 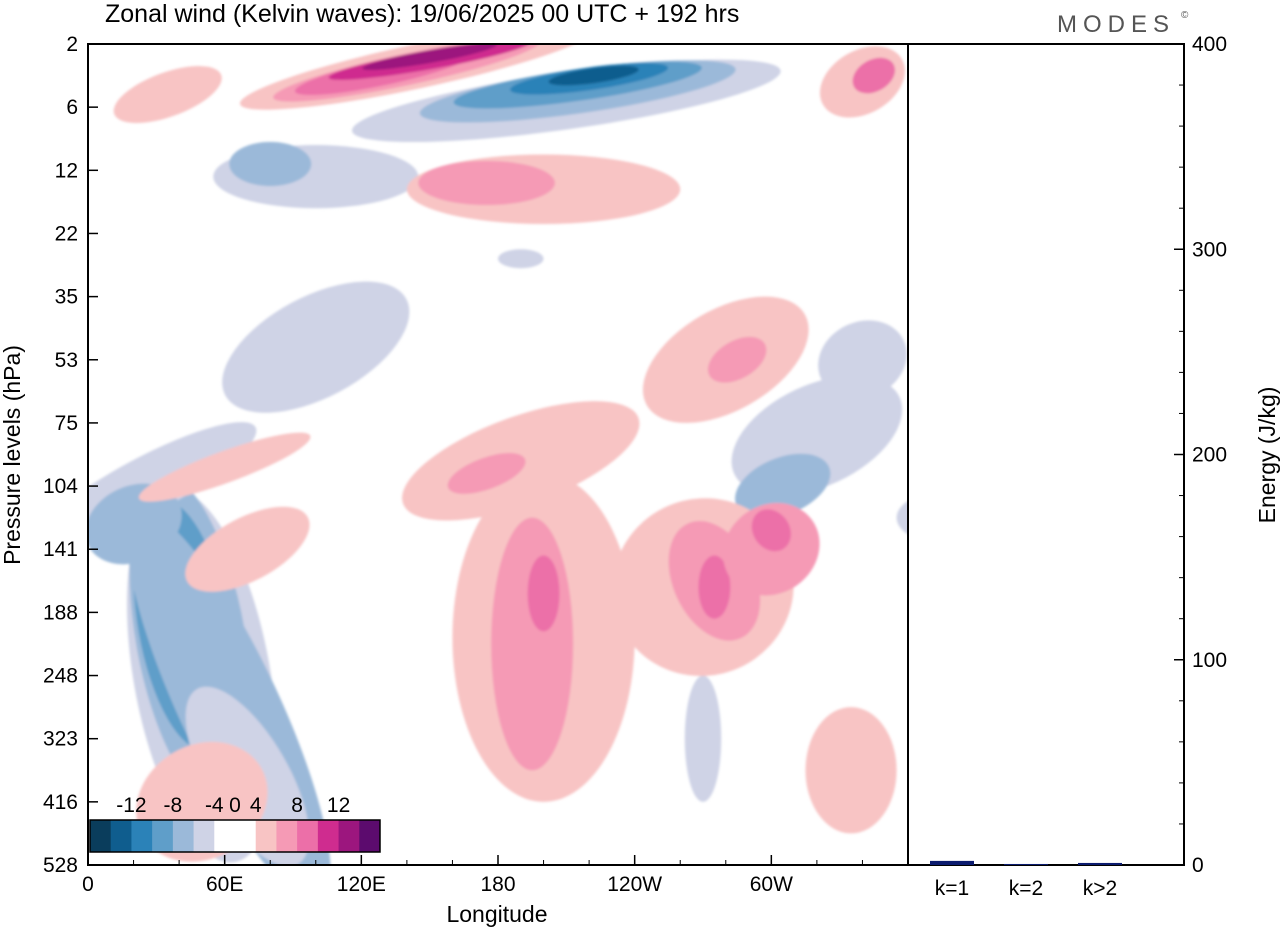 What do you see at coordinates (496, 914) in the screenshot?
I see `x-axis-label: Longitude` at bounding box center [496, 914].